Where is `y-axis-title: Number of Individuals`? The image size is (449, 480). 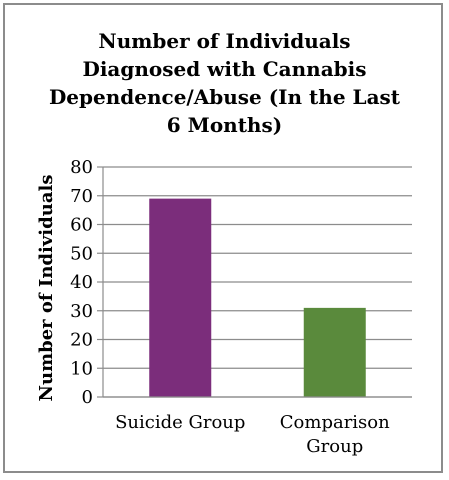 y-axis-title: Number of Individuals is located at coordinates (46, 288).